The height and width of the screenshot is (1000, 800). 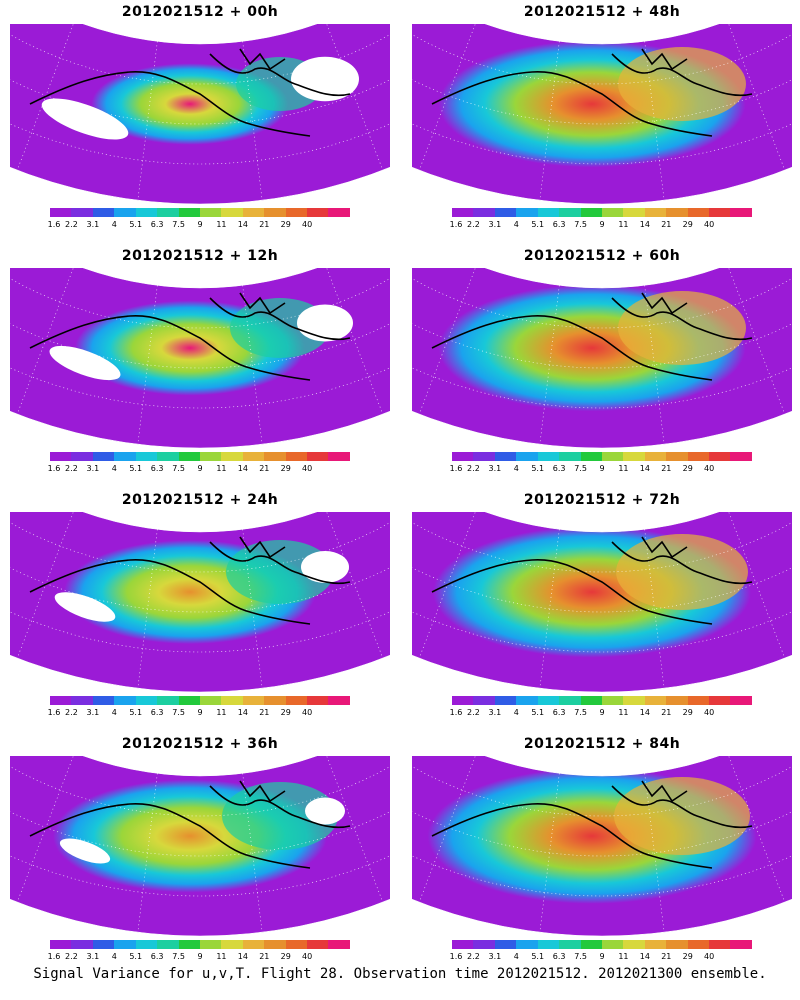 I want to click on colorbar-label: 14, so click(x=242, y=956).